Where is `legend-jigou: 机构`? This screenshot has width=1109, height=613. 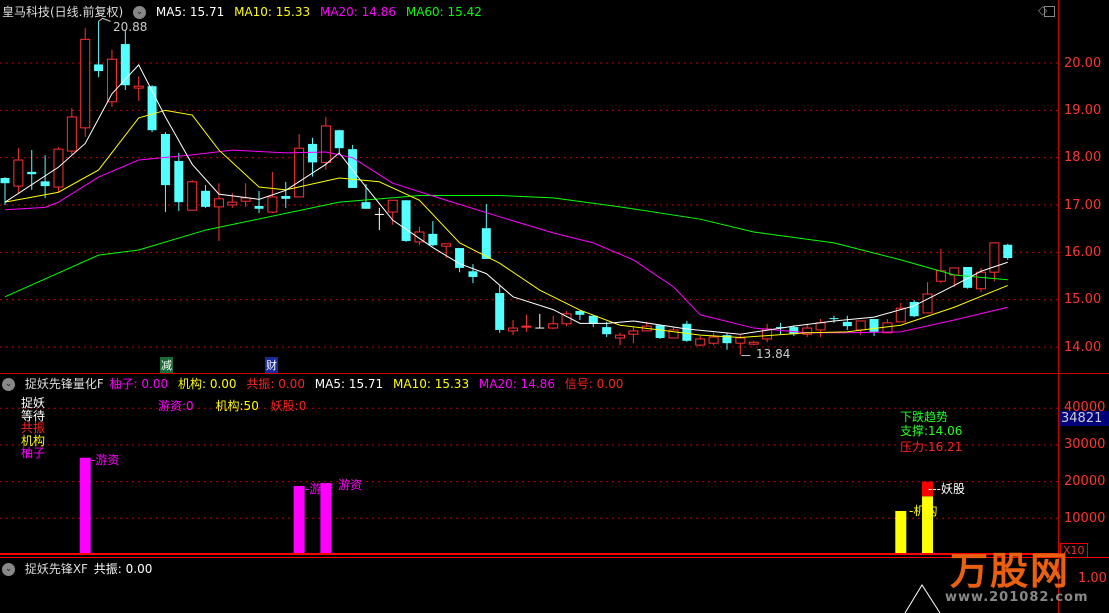
legend-jigou: 机构 is located at coordinates (33, 440).